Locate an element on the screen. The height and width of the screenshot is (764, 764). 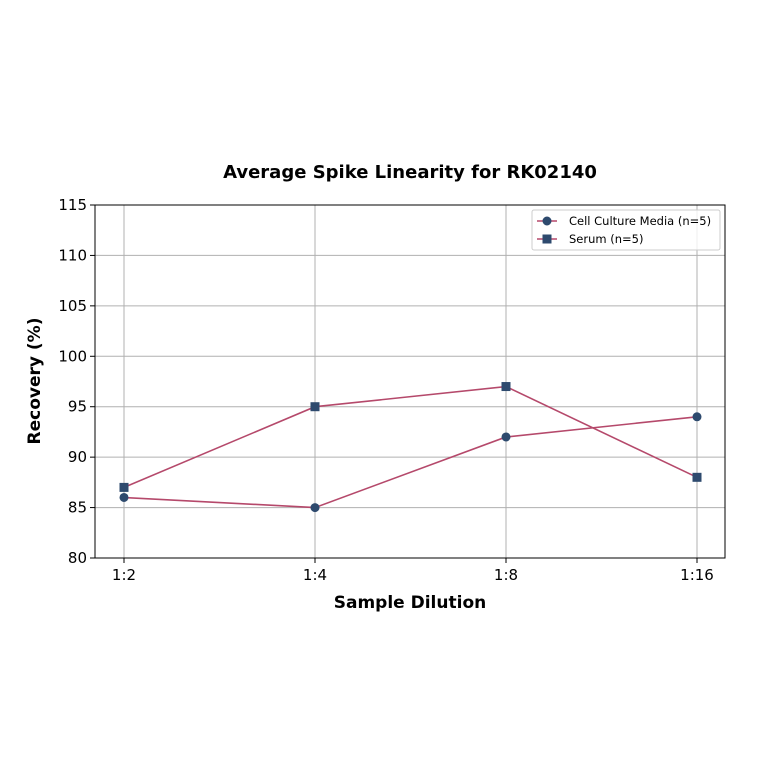
y-axis-ticks: 80 85 90 95 100 105 110 115 is located at coordinates (76, 381).